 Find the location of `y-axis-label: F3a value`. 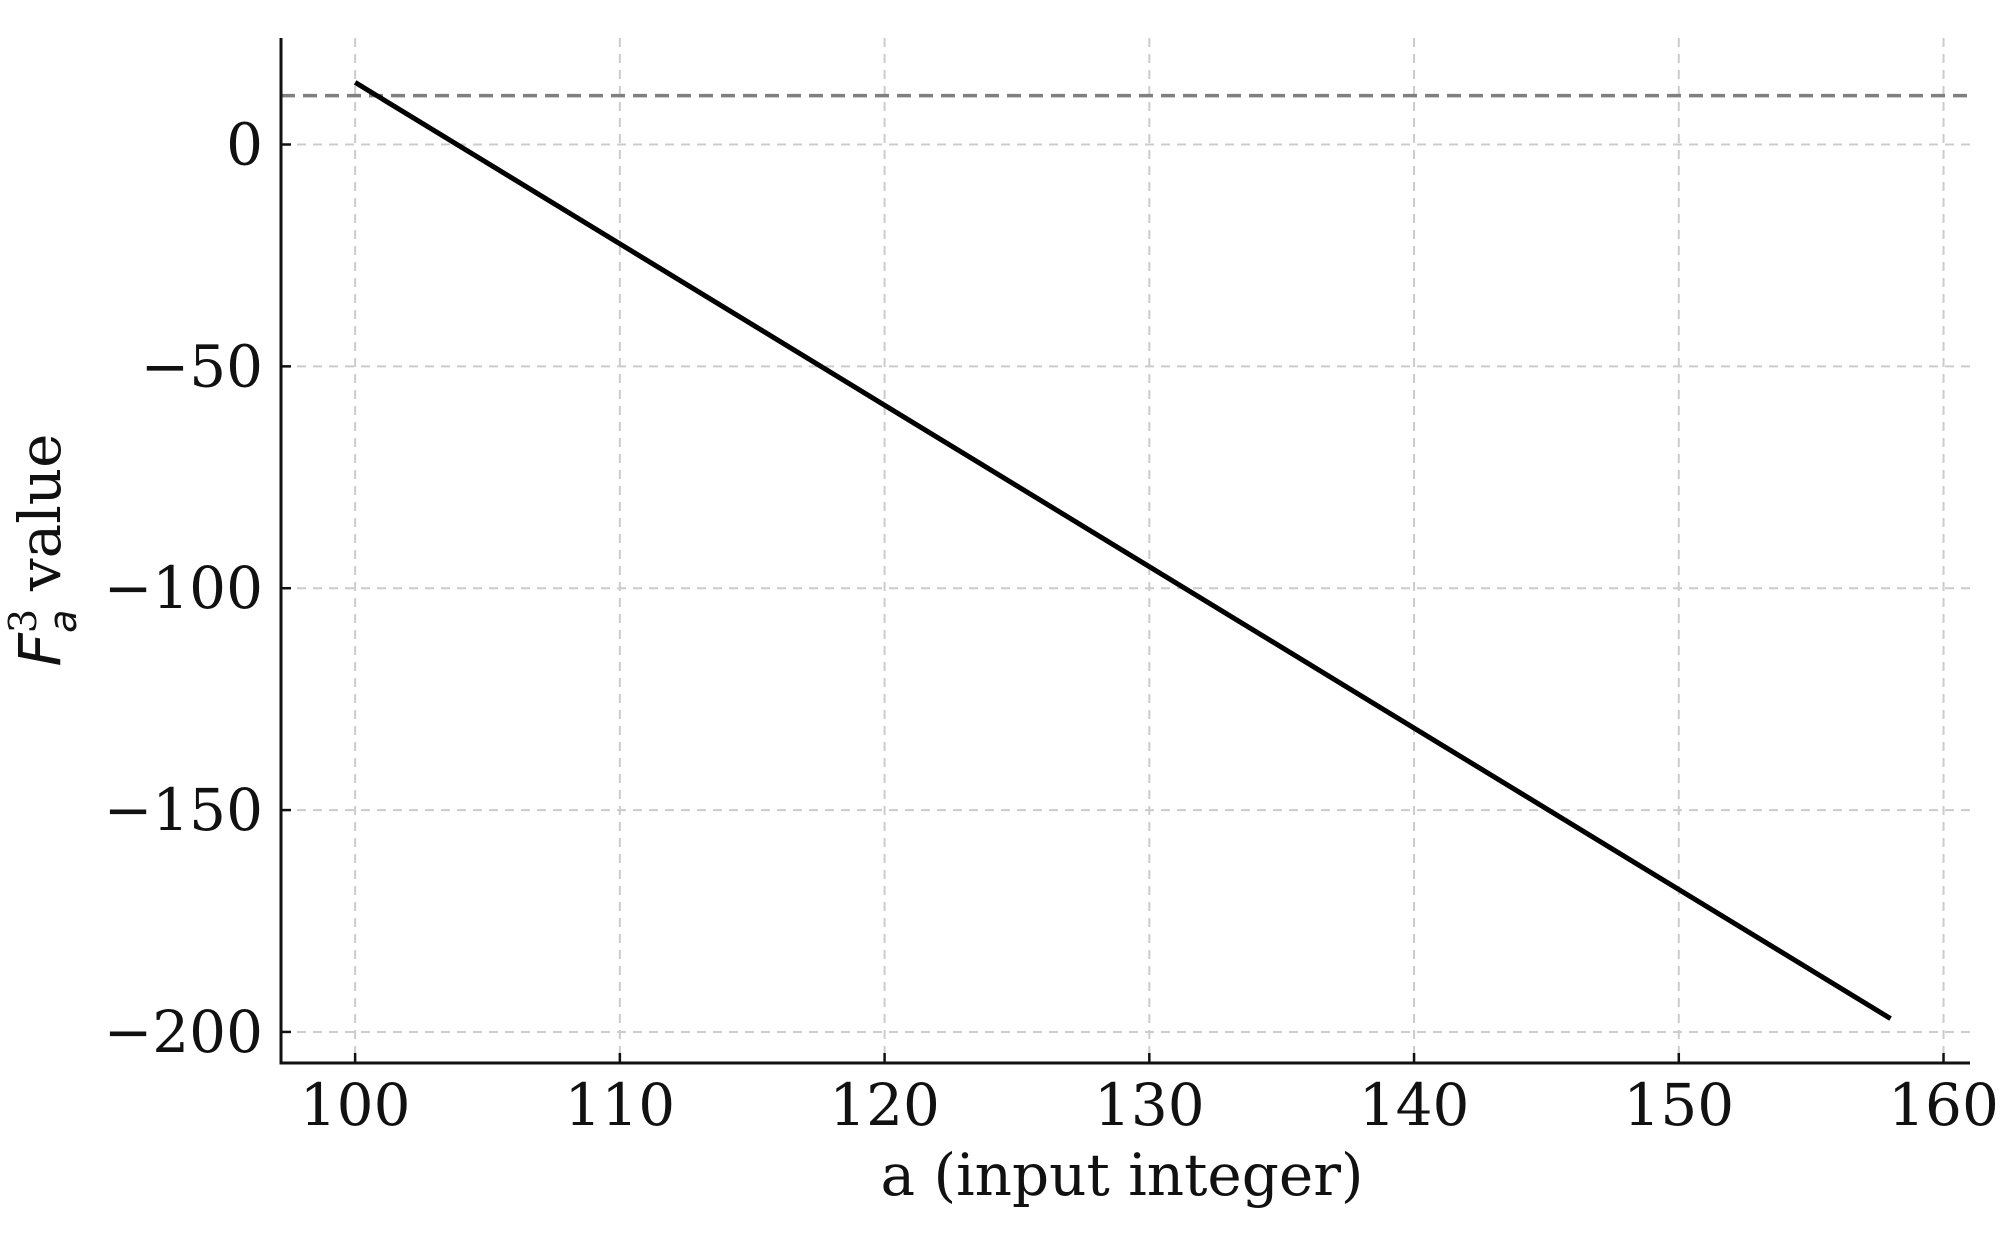

y-axis-label: F3a value is located at coordinates (43, 550).